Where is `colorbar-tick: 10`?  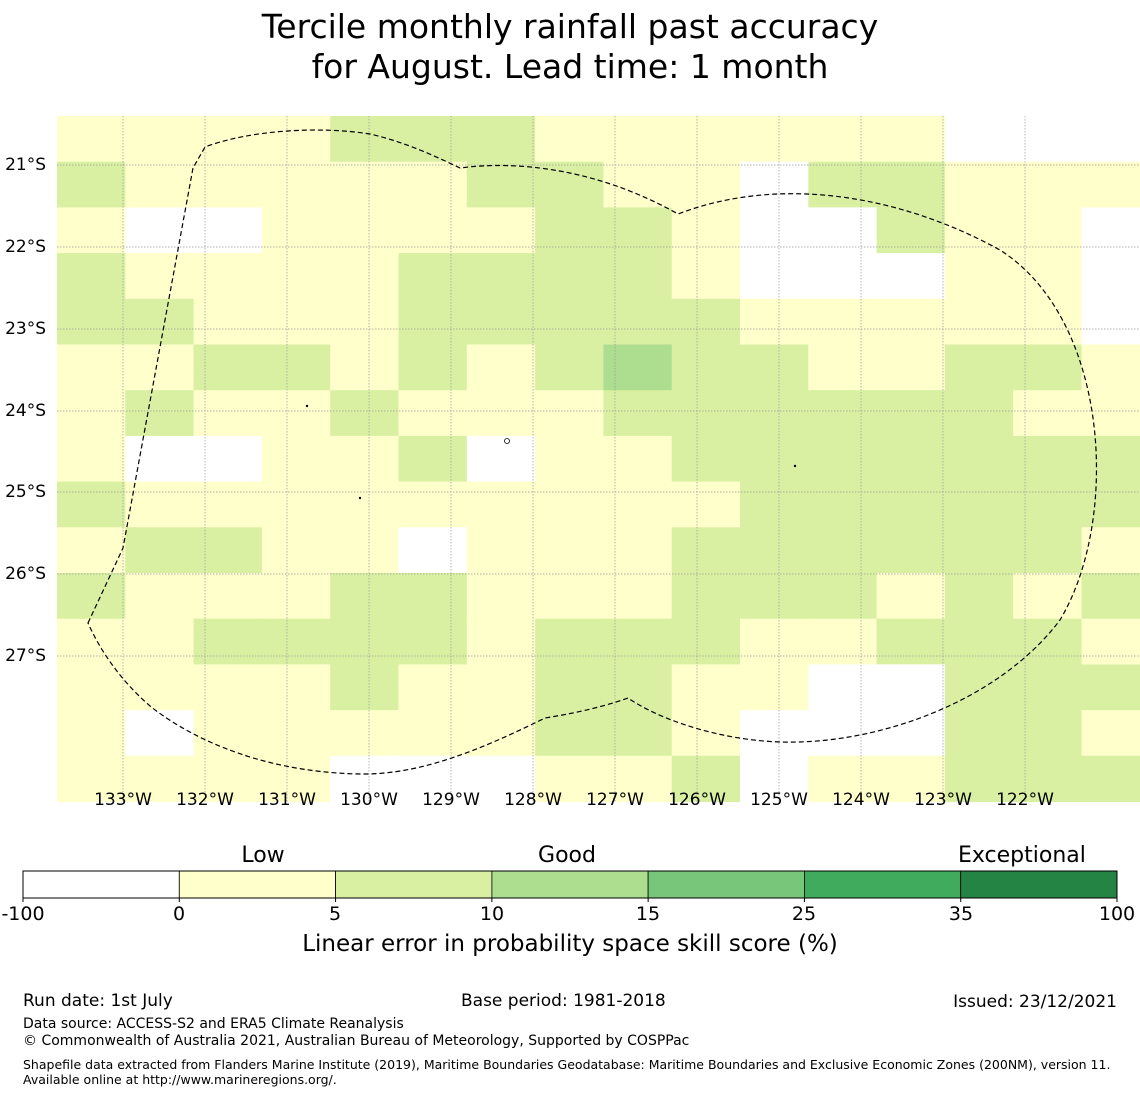 colorbar-tick: 10 is located at coordinates (492, 914).